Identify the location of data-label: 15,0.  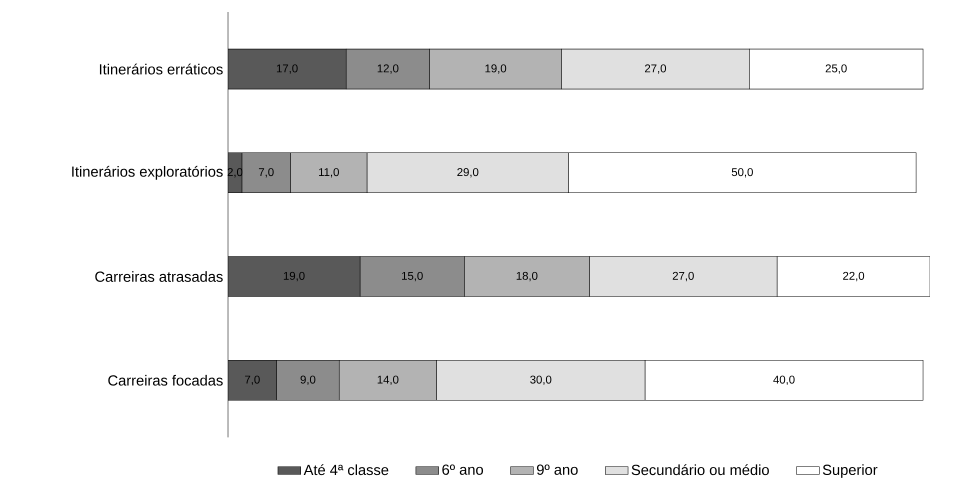
(412, 277).